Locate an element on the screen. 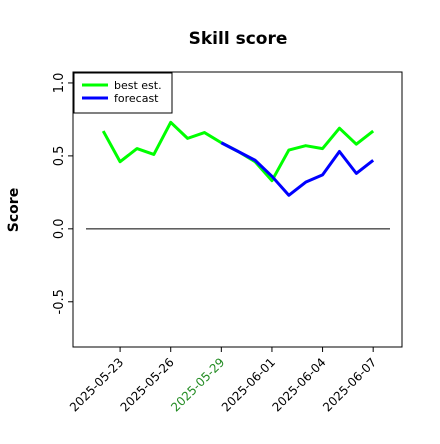 The image size is (440, 444). y-tick-label: 0.0 is located at coordinates (59, 228).